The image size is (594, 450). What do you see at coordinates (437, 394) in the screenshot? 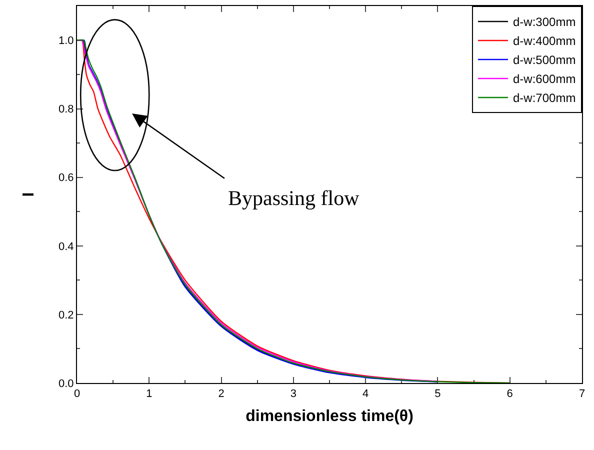
I see `x-tick-label: 5` at bounding box center [437, 394].